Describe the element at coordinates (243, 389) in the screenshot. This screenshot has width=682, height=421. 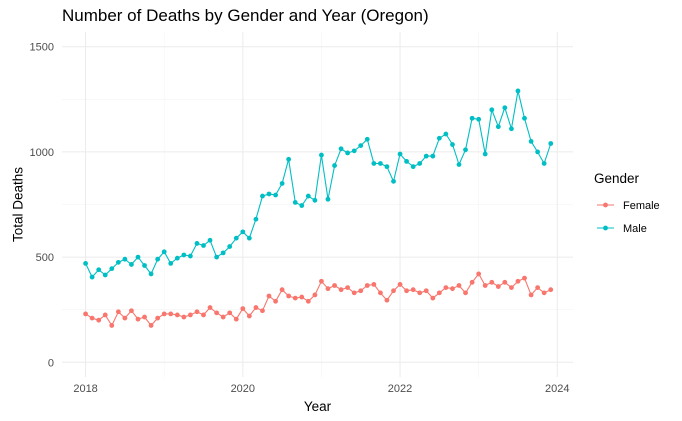
I see `x-tick-label: 2020` at that location.